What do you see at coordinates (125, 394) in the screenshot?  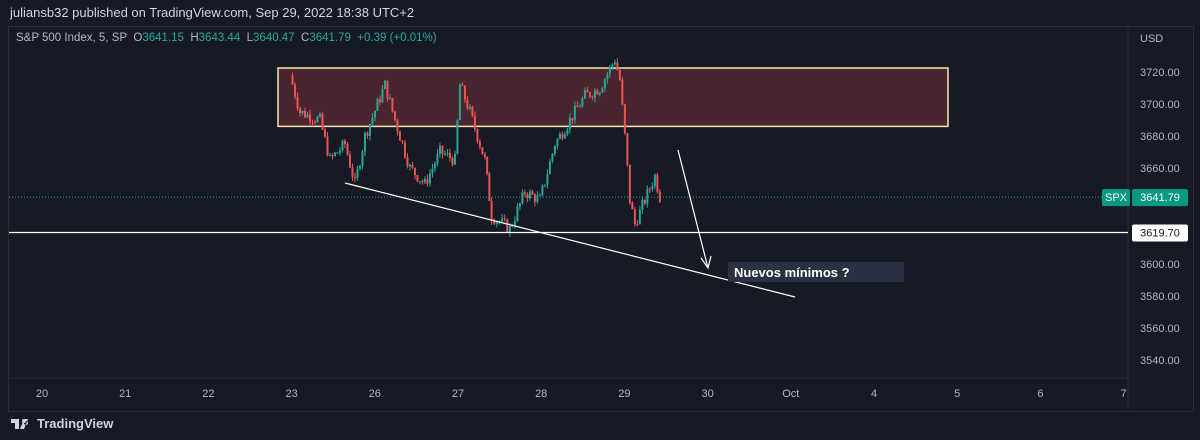 I see `time-tick-label: 21` at bounding box center [125, 394].